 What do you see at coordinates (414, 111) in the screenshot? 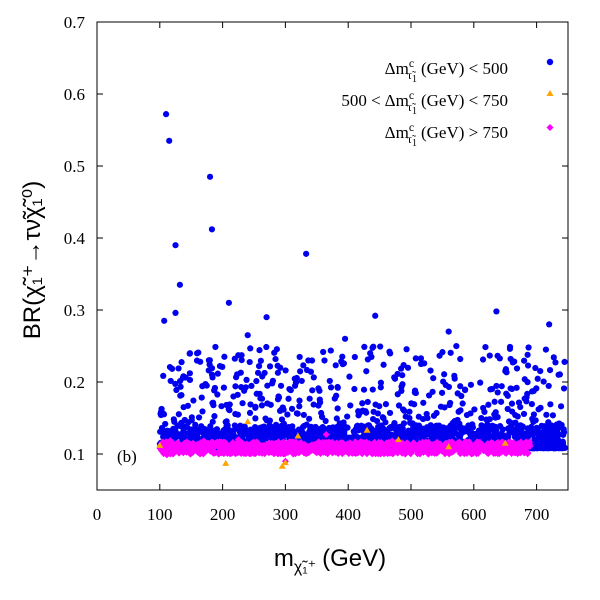
I see `legend-subsub: 1` at bounding box center [414, 111].